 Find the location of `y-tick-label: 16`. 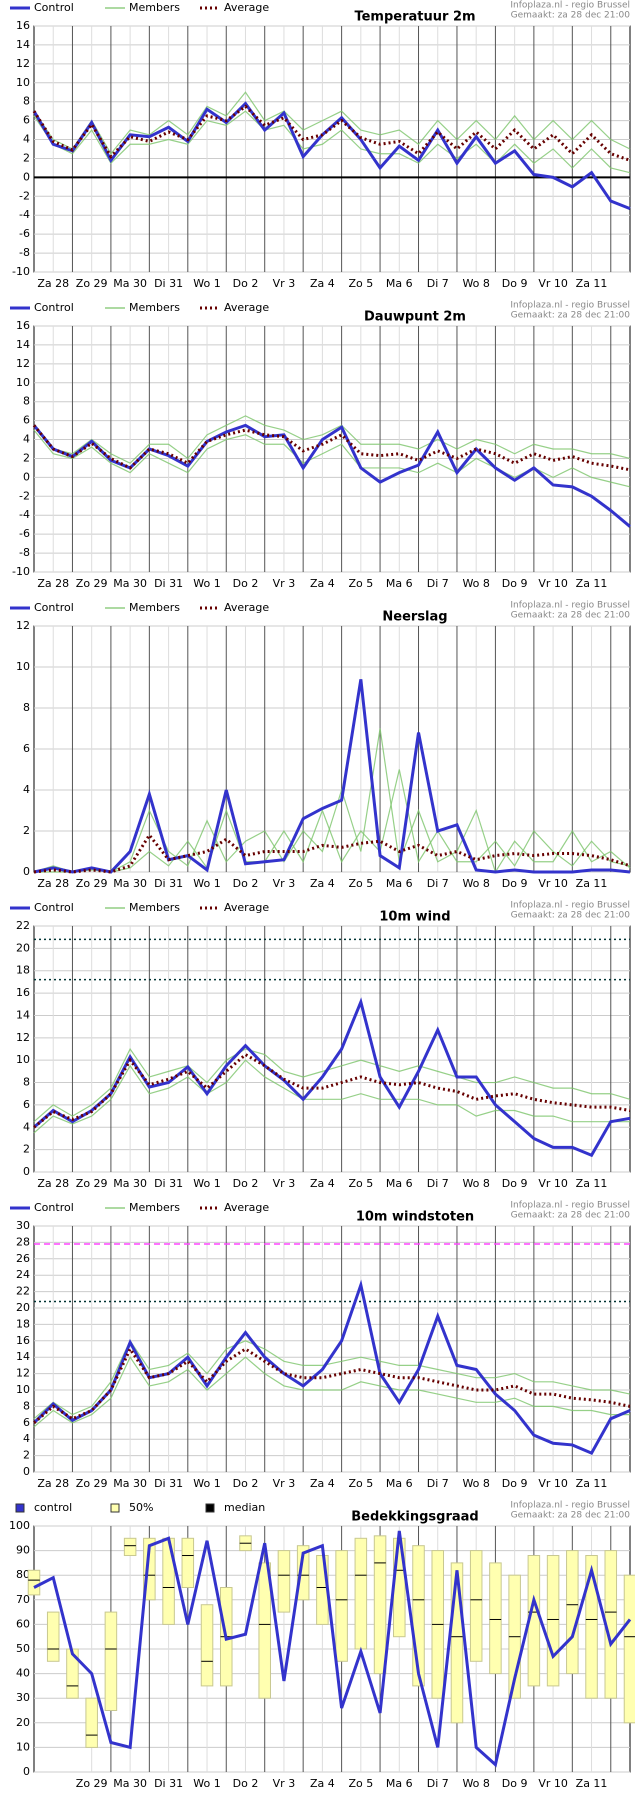

y-tick-label: 16 is located at coordinates (23, 1340).